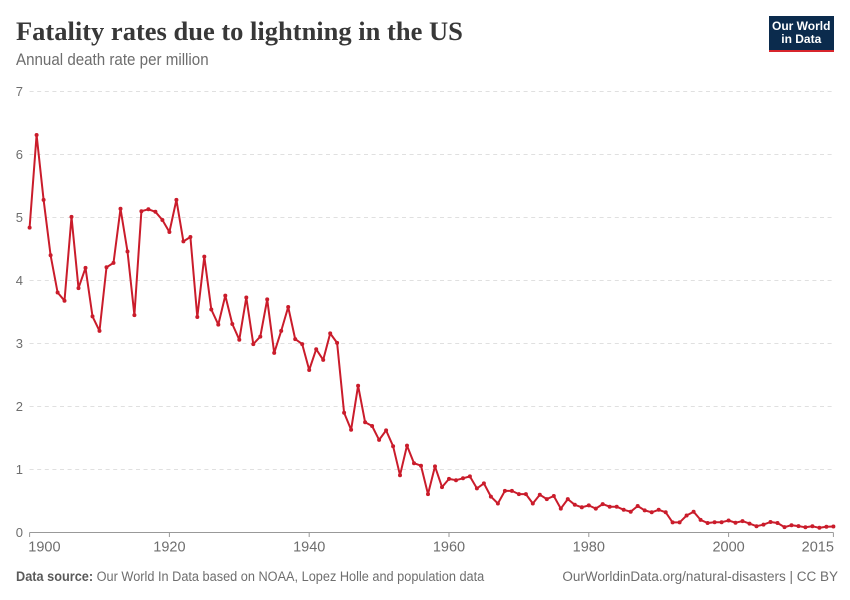 This screenshot has width=850, height=600. Describe the element at coordinates (19, 280) in the screenshot. I see `svg-text: 4` at that location.